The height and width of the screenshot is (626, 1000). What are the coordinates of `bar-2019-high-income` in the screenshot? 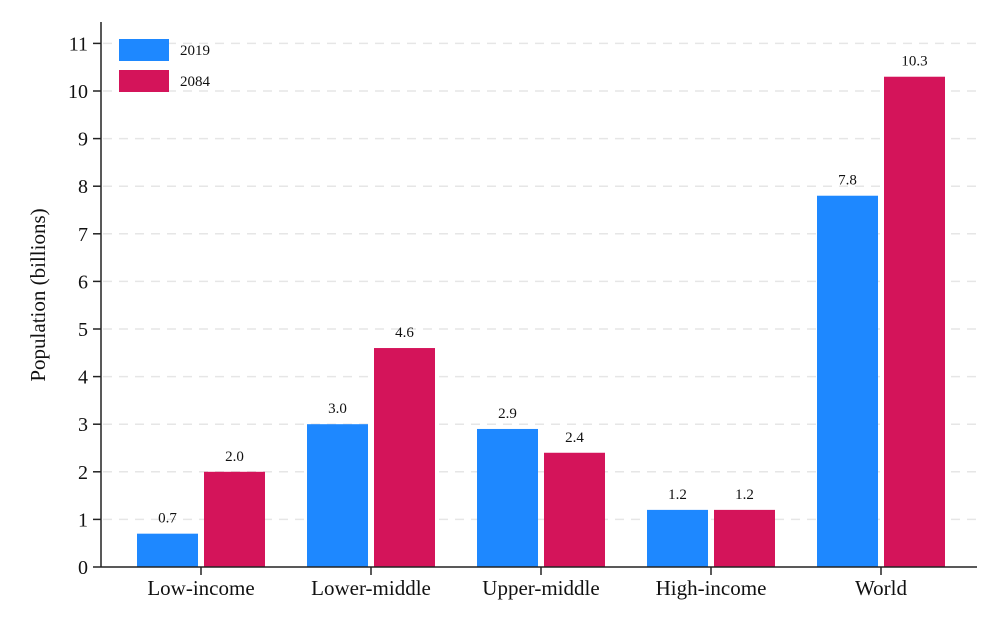 It's located at (677, 538).